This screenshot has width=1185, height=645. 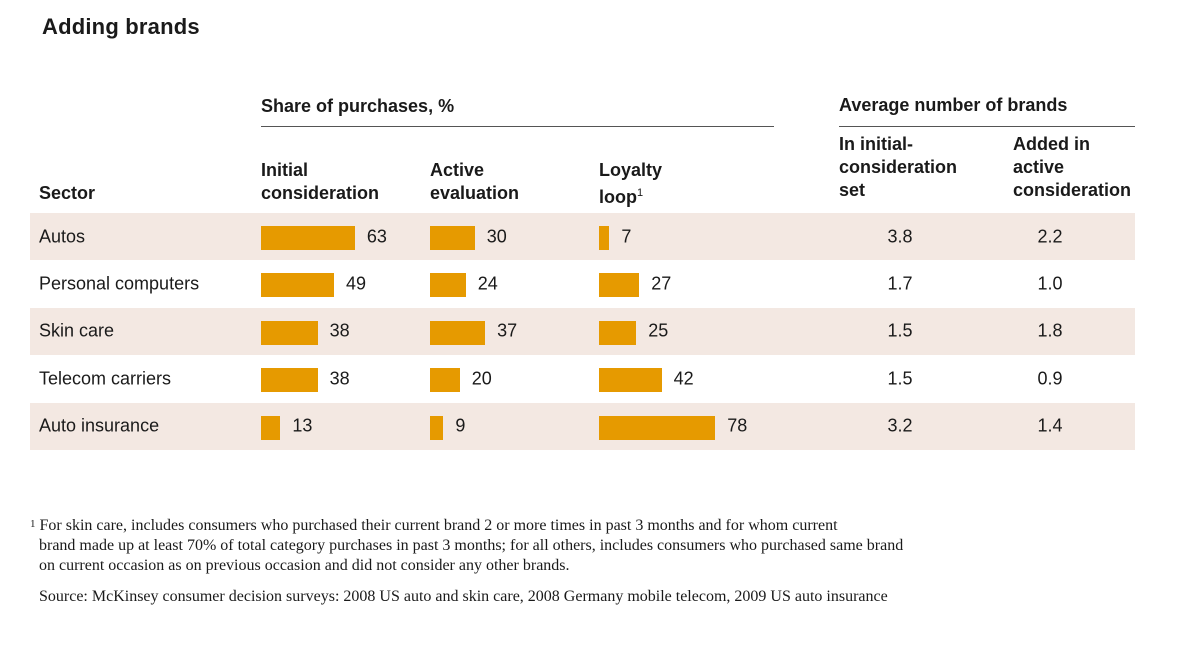 I want to click on avg-initial-set-value: 3.8, so click(x=900, y=236).